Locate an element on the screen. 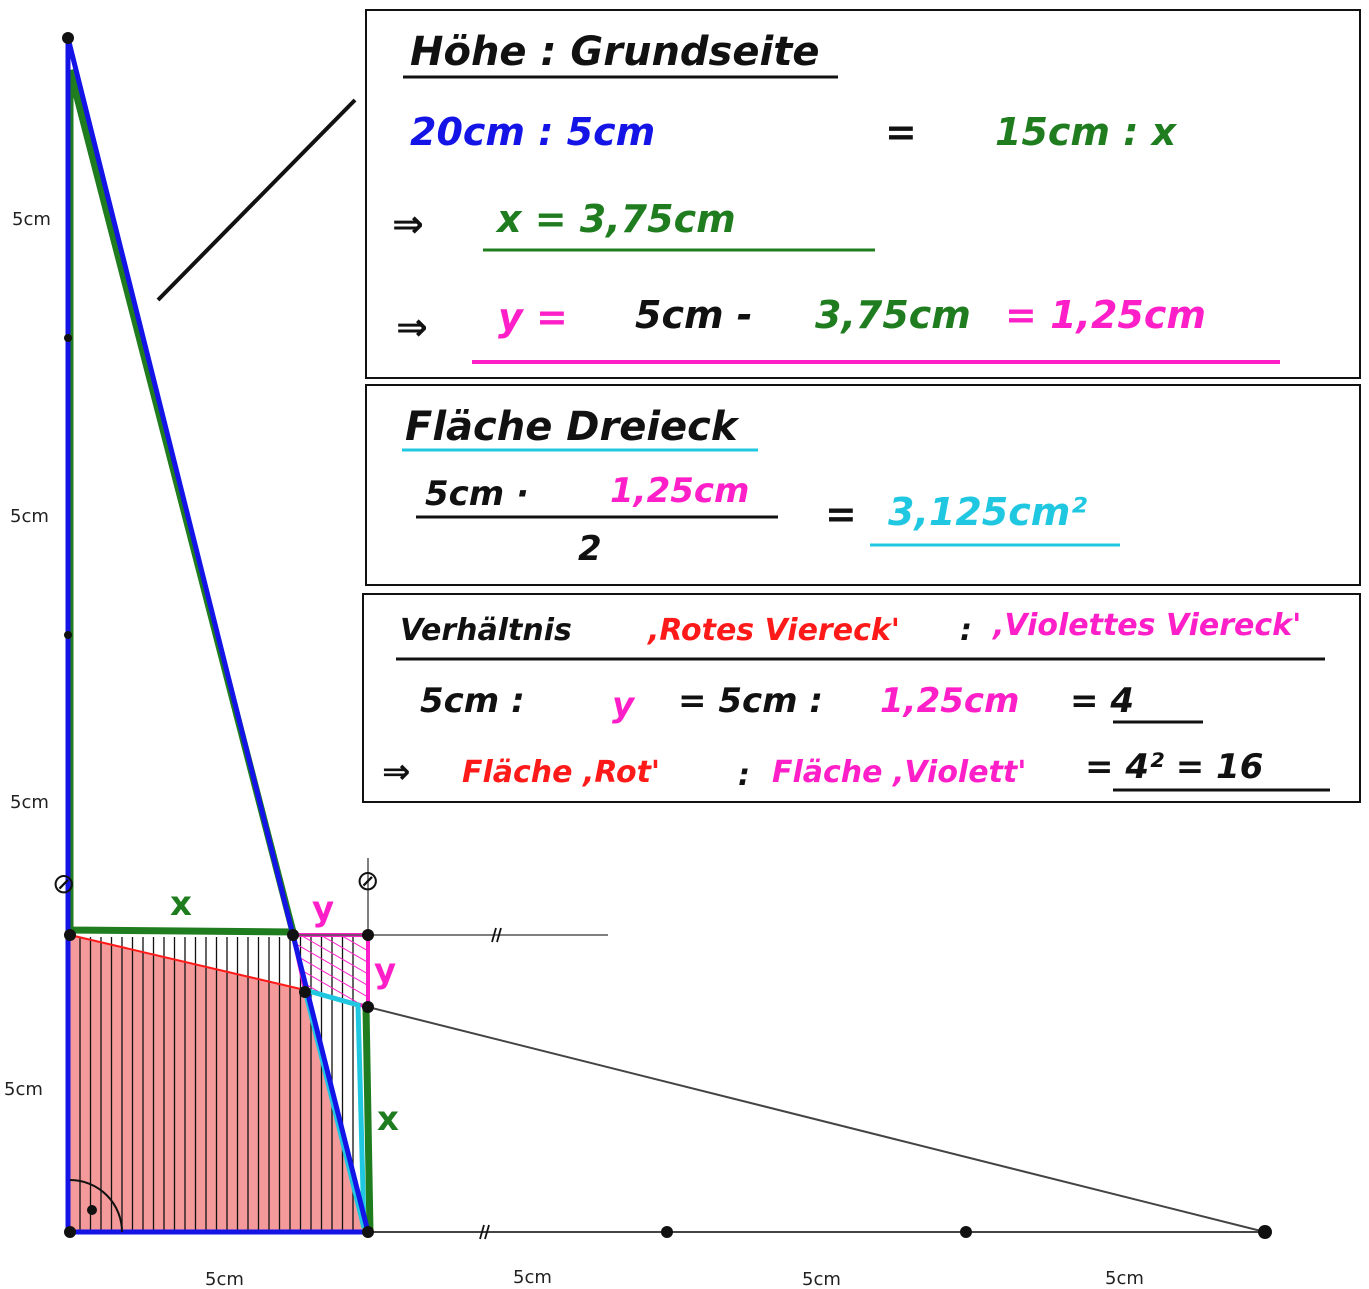 Image resolution: width=1369 pixels, height=1289 pixels. axis-label-bottom-1: 5cm is located at coordinates (224, 1279).